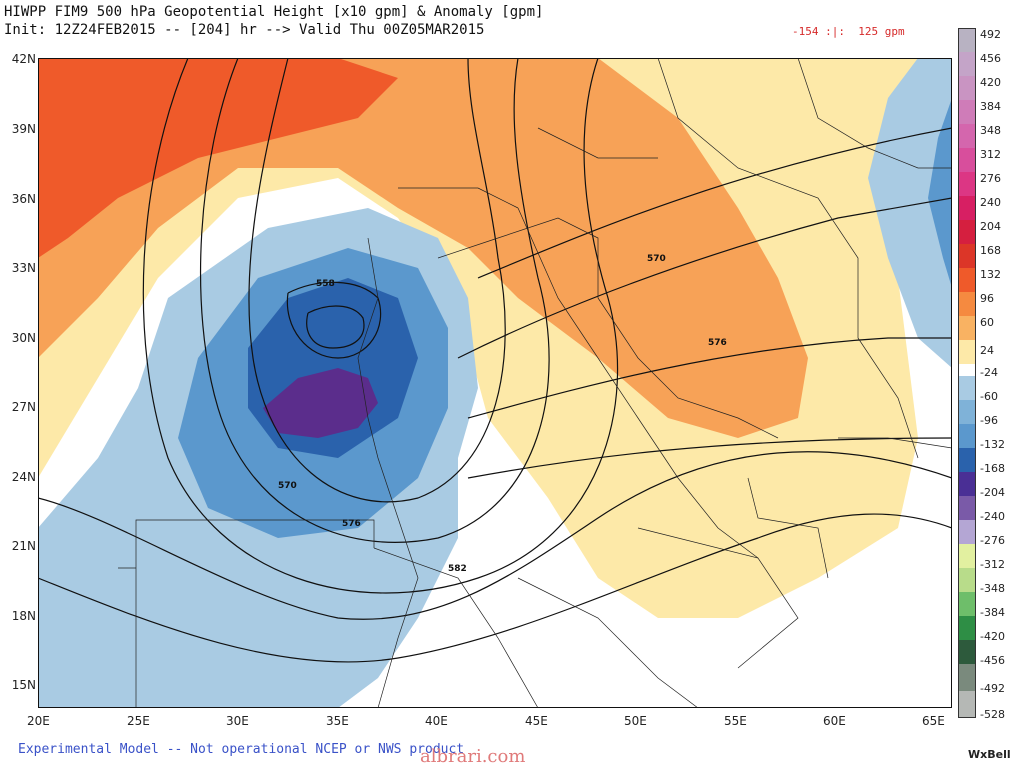  I want to click on lon-label: 45E, so click(536, 721).